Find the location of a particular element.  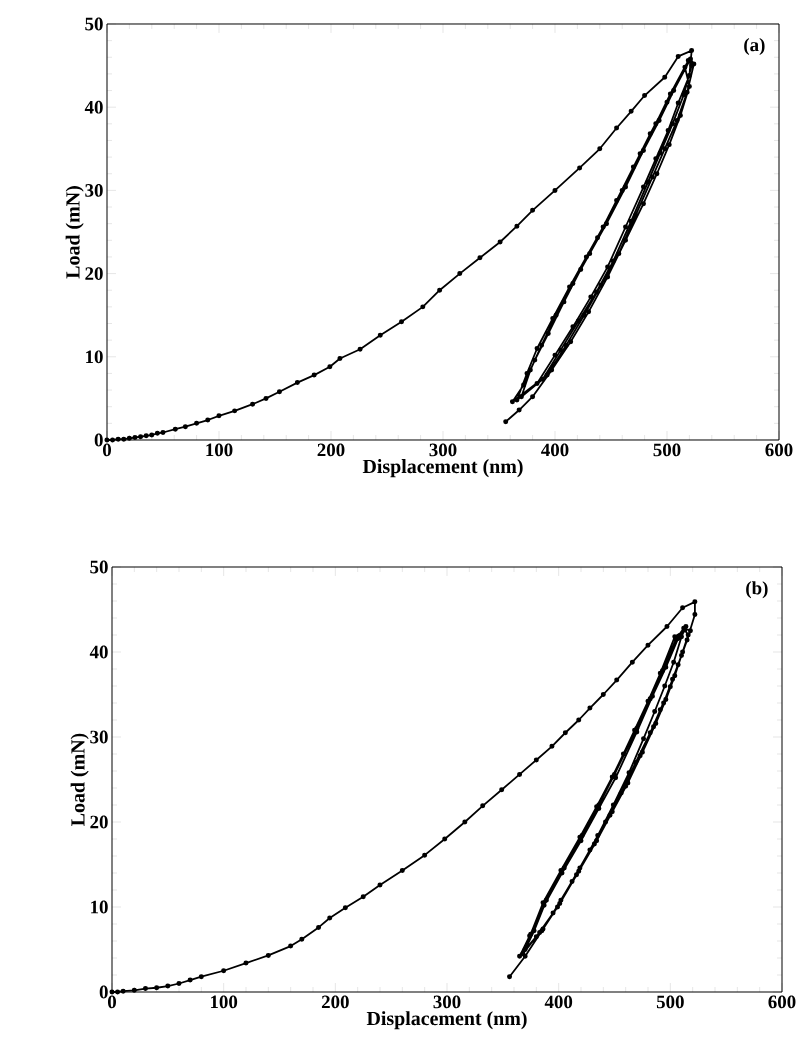

annotation: (a) is located at coordinates (754, 46).